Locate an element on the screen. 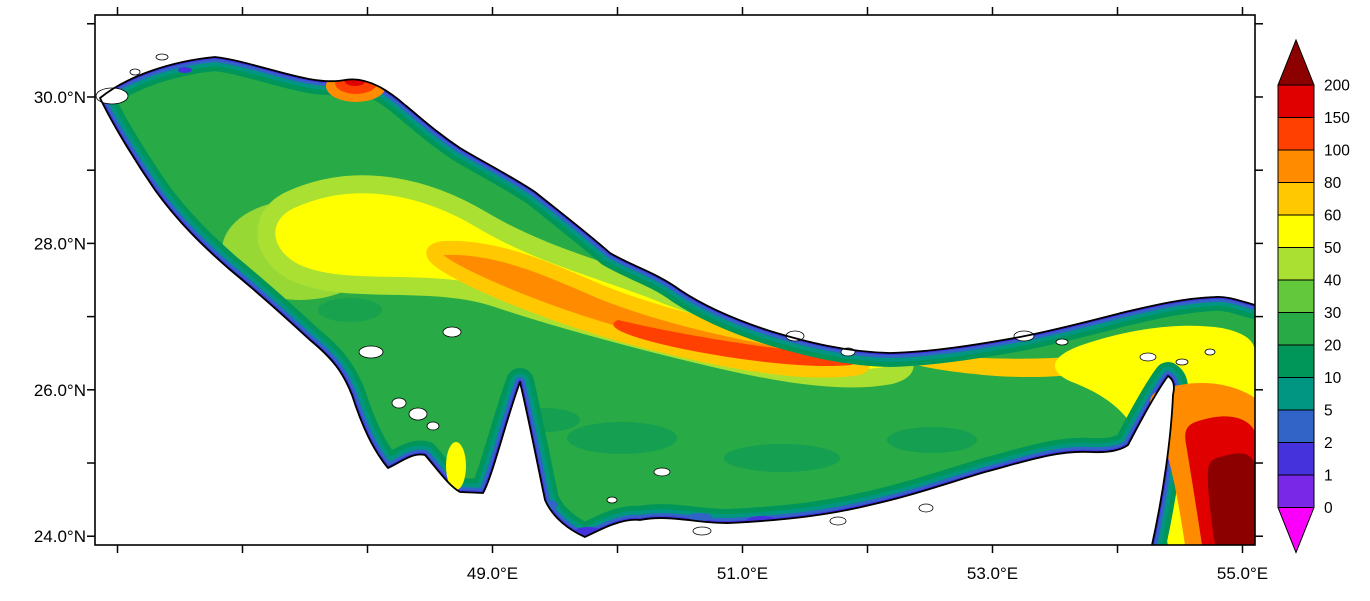 Image resolution: width=1370 pixels, height=601 pixels. y-axis-label: 26.0°N is located at coordinates (60, 390).